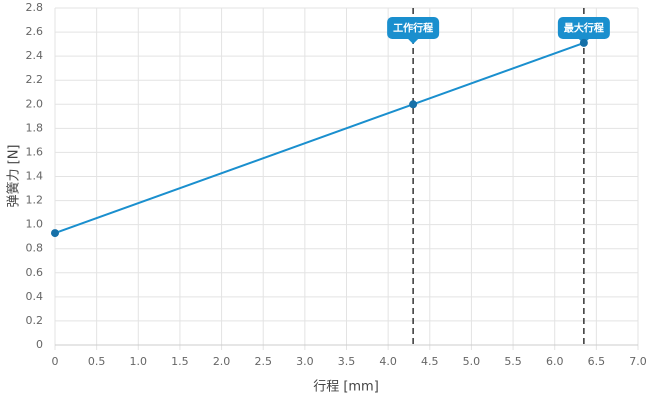 The height and width of the screenshot is (400, 650). I want to click on y-tick-label: 1.2, so click(35, 200).